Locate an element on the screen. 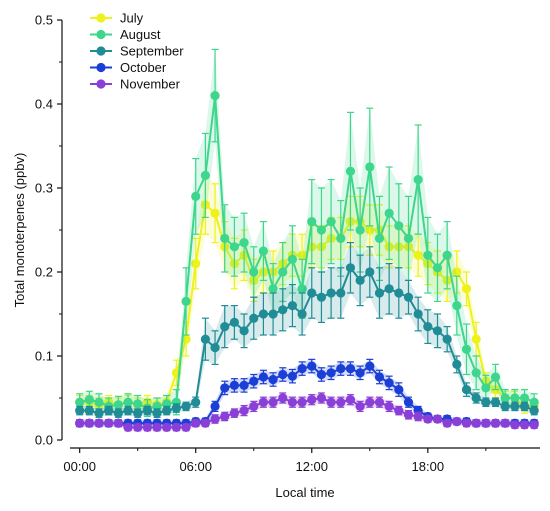 This screenshot has height=511, width=550. y-tick-label: 0.2 is located at coordinates (44, 272).